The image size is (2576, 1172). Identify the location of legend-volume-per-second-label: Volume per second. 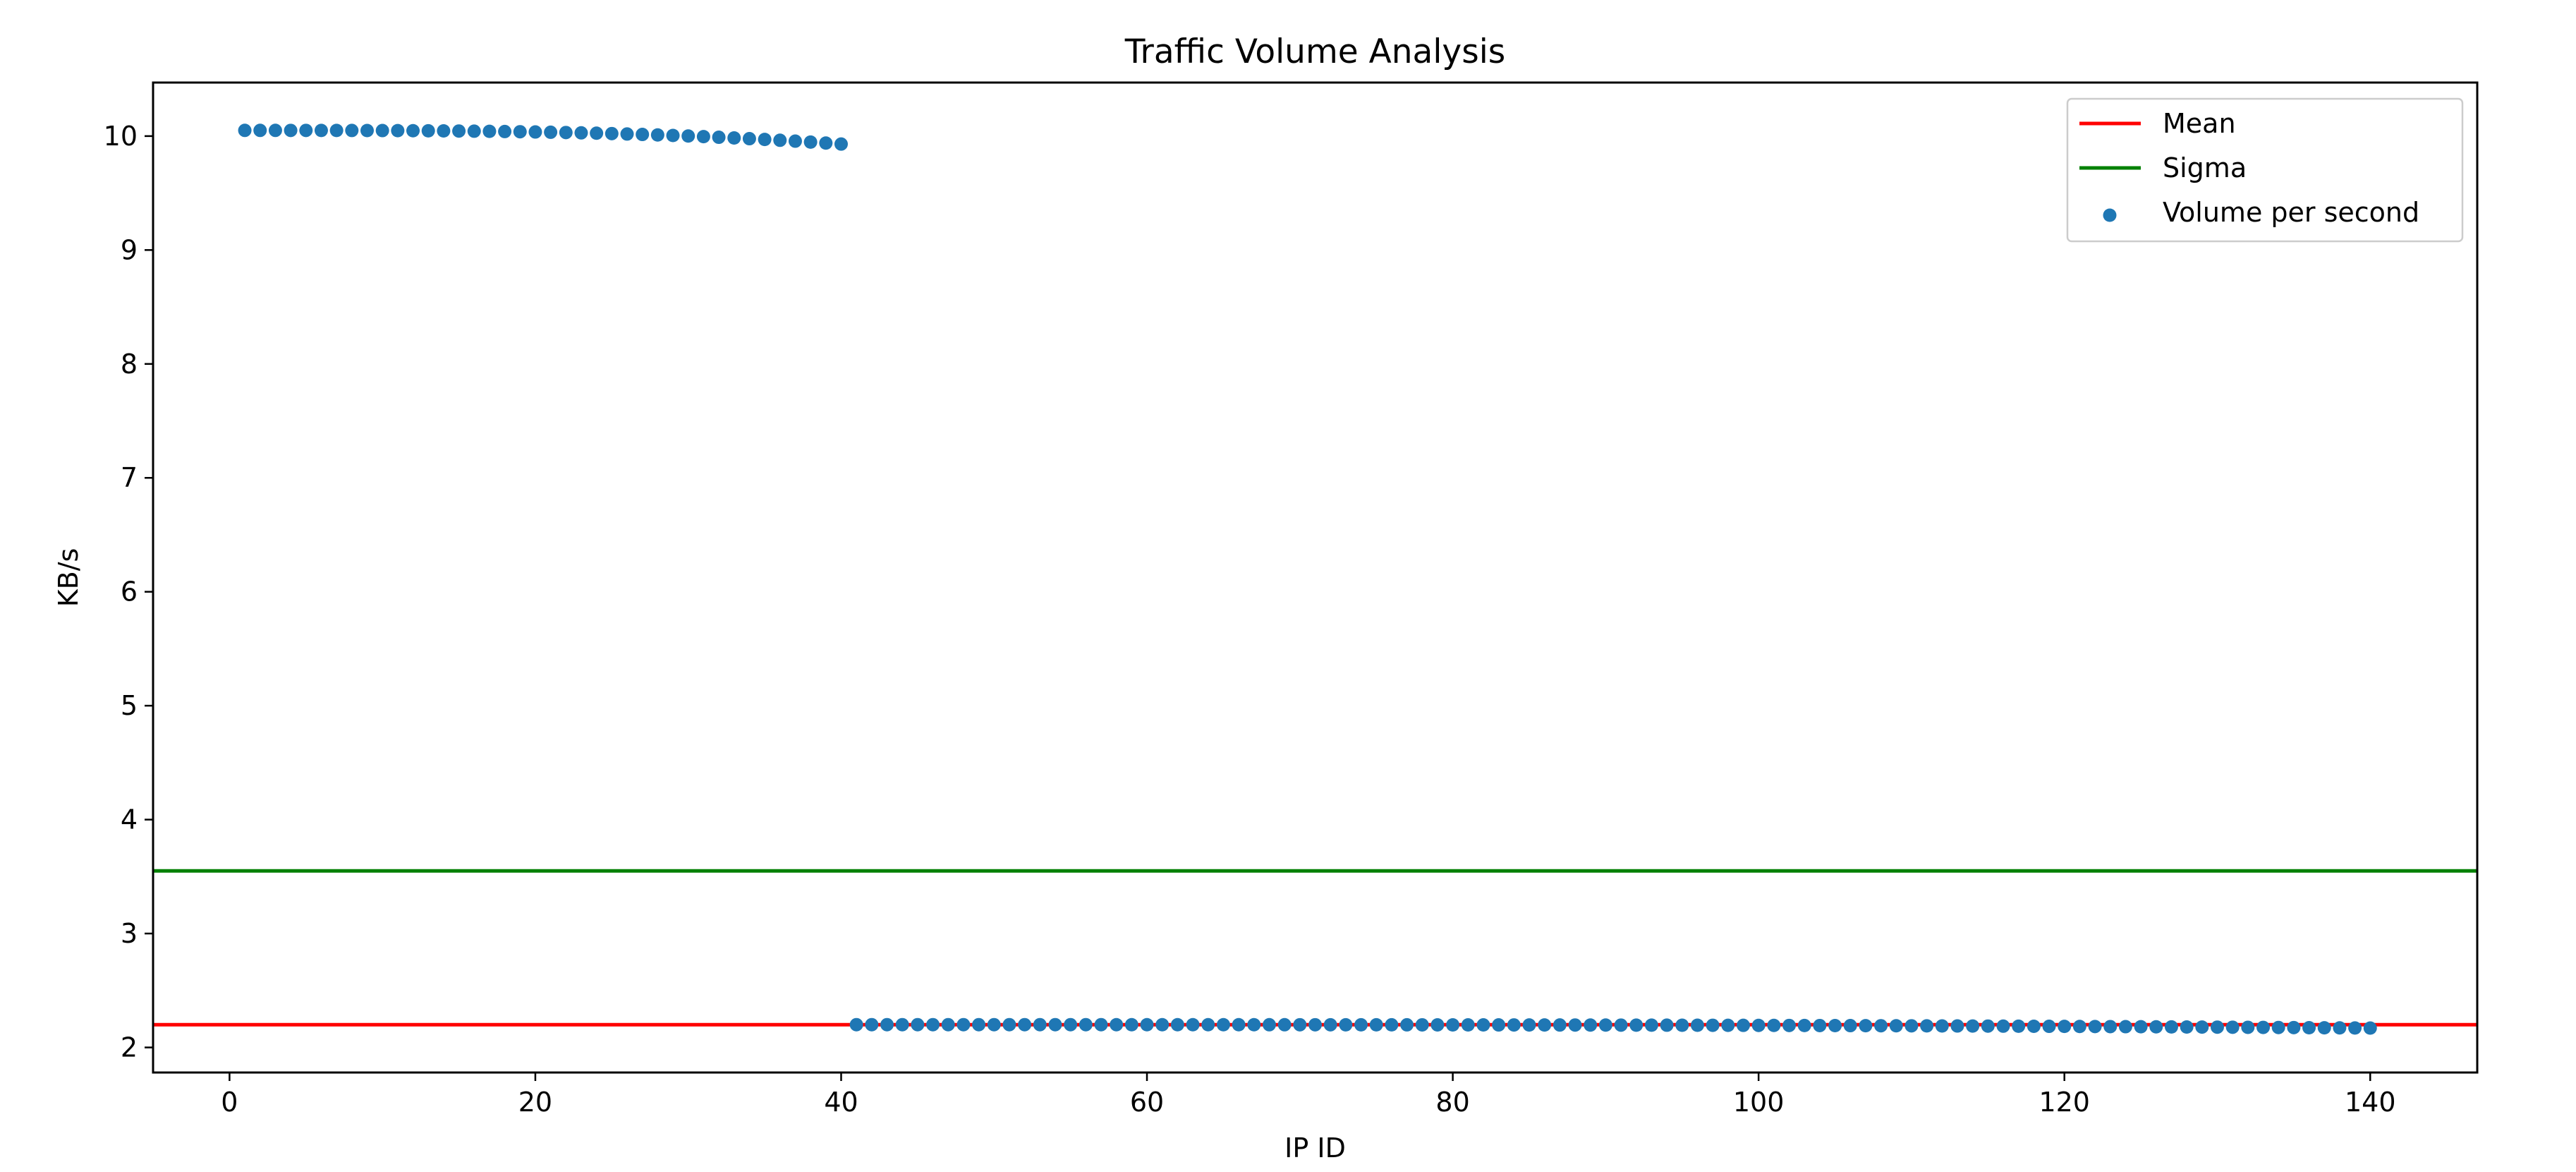
(2291, 212).